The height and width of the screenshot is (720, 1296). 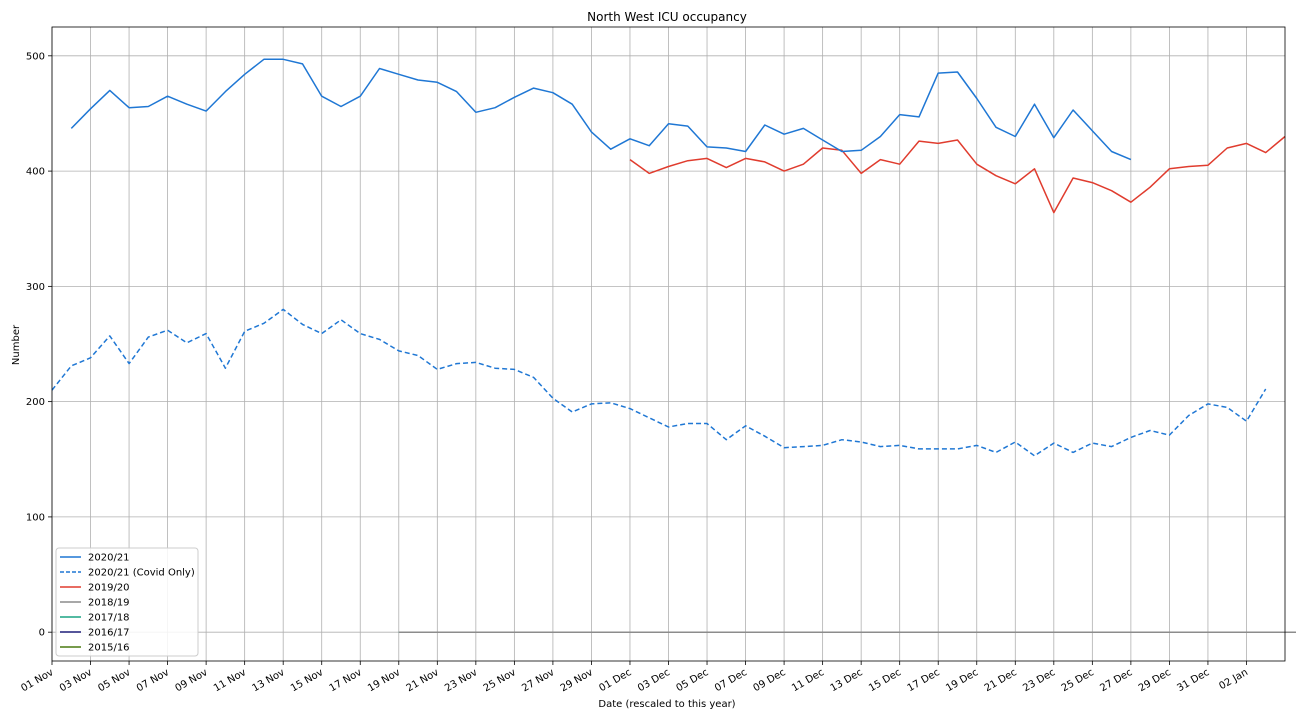 I want to click on legend-entry: 2019/20, so click(x=109, y=588).